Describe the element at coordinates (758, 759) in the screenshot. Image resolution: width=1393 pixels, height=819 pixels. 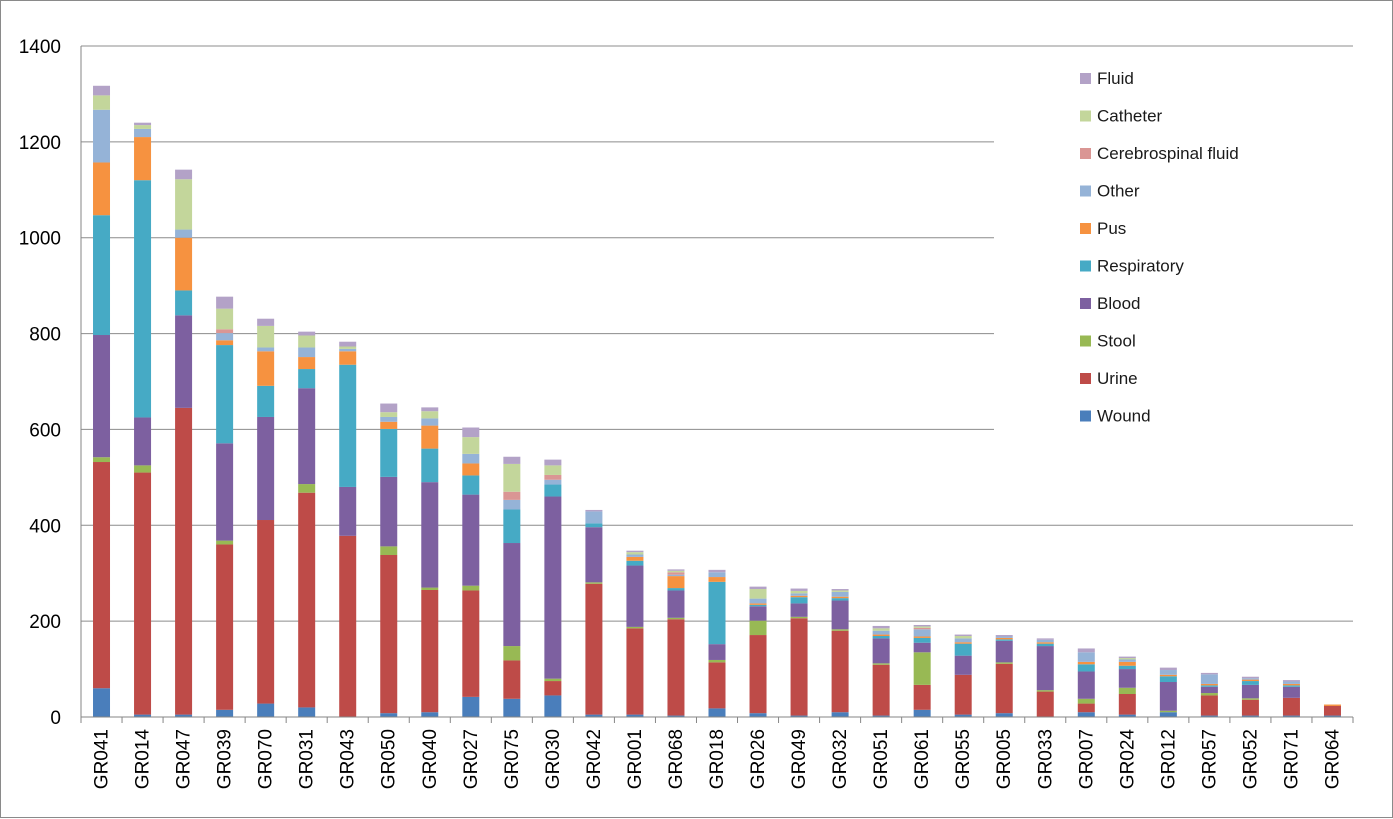
I see `x-tick-label: GR026` at that location.